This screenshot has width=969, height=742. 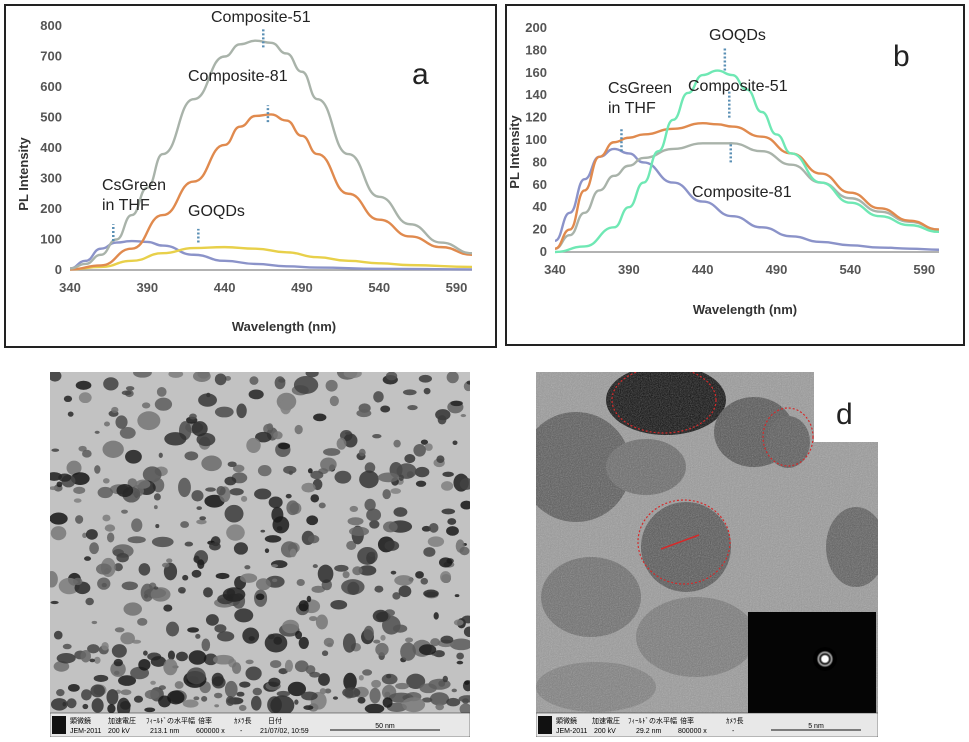 What do you see at coordinates (51, 86) in the screenshot?
I see `chart-a-ytick-label: 600` at bounding box center [51, 86].